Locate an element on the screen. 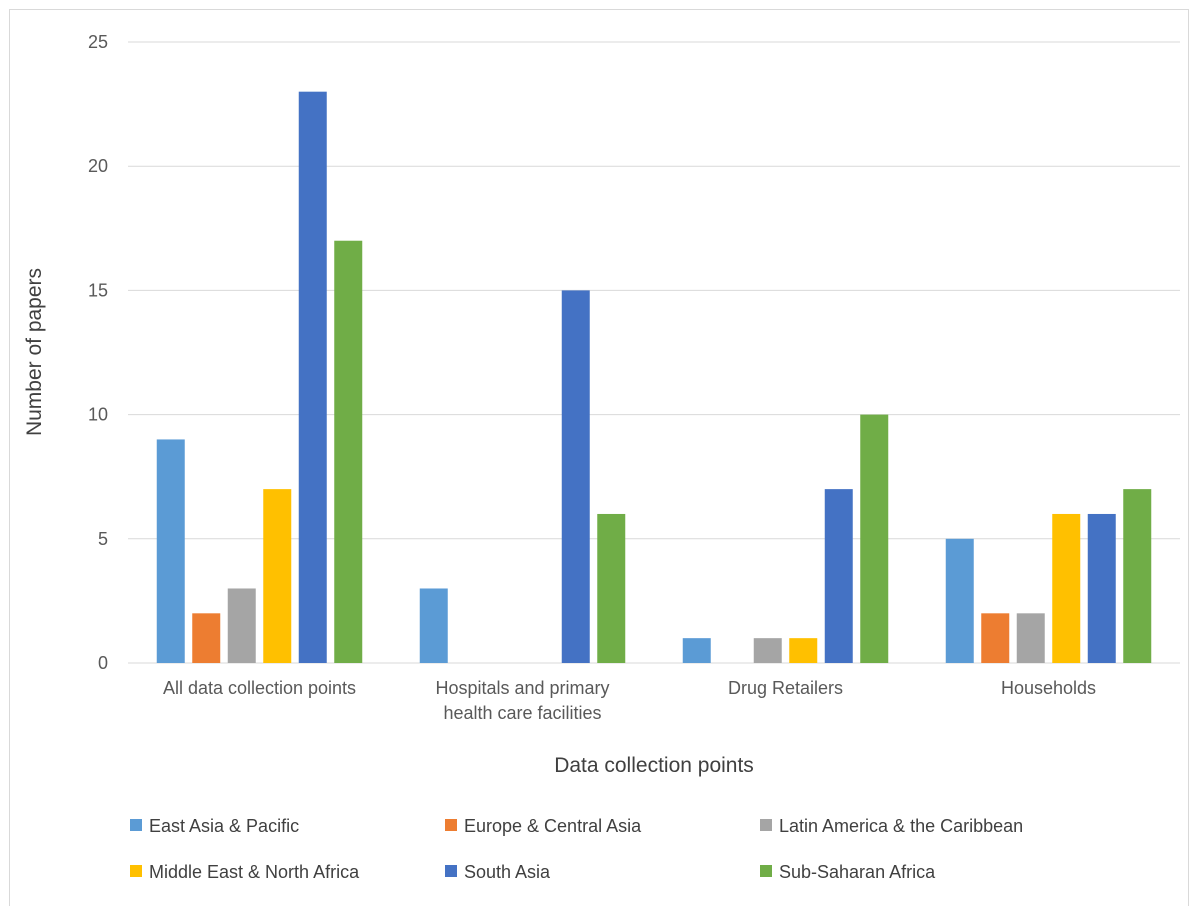  legend-swatch-europe-central-asia is located at coordinates (451, 825).